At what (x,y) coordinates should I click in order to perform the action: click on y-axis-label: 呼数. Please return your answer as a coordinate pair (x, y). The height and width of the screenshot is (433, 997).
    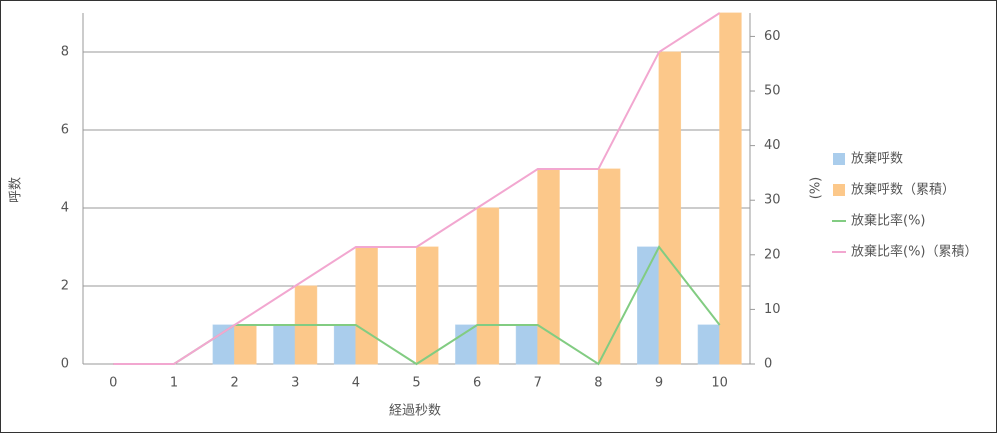
    Looking at the image, I should click on (16, 190).